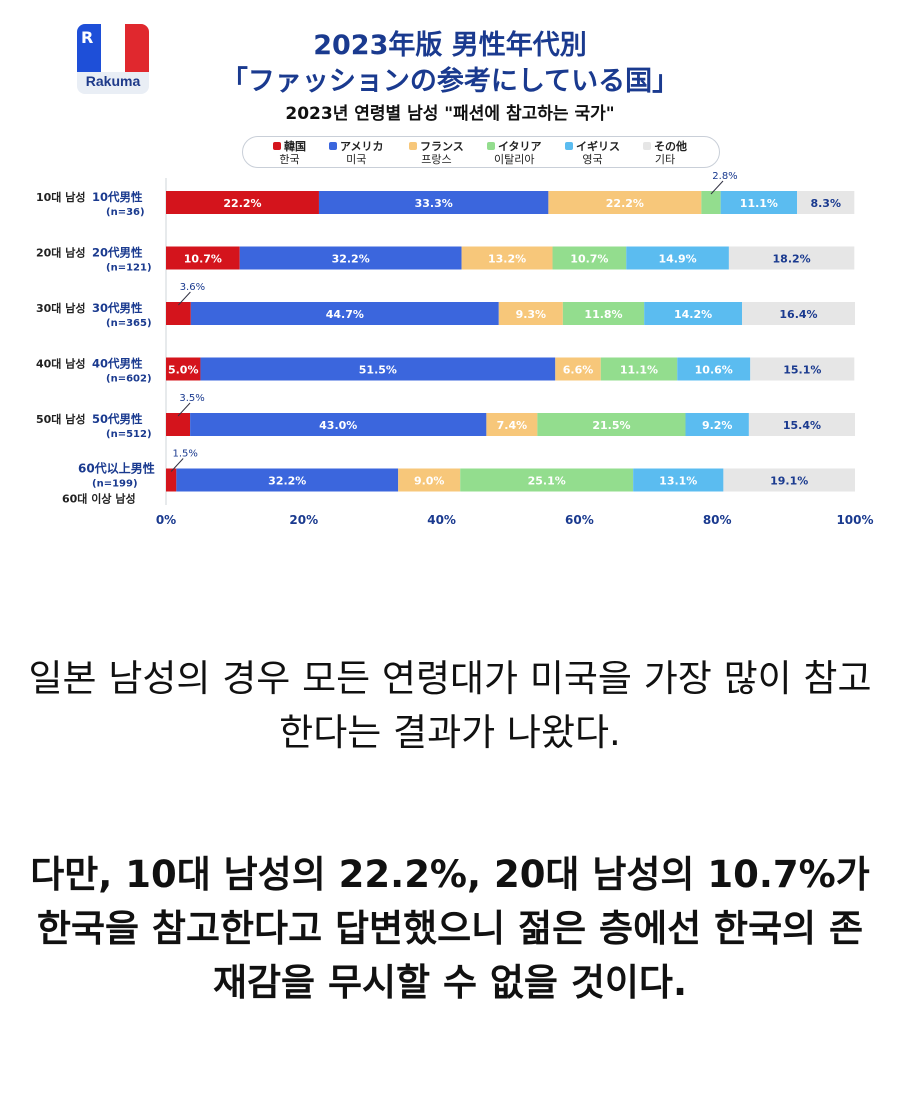  Describe the element at coordinates (184, 454) in the screenshot. I see `data-label: 1.5%` at that location.